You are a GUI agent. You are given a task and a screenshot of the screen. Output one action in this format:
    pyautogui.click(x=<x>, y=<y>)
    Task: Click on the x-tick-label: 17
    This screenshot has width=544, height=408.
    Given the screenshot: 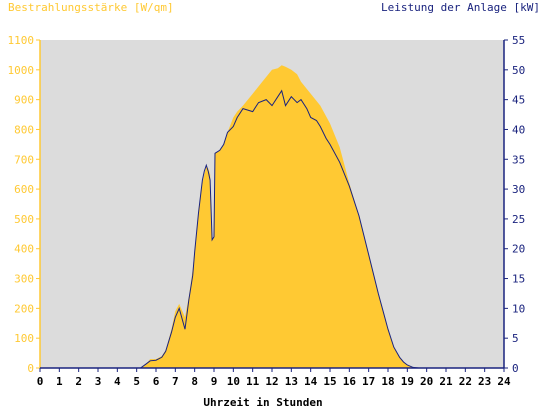 What is the action you would take?
    pyautogui.click(x=368, y=381)
    